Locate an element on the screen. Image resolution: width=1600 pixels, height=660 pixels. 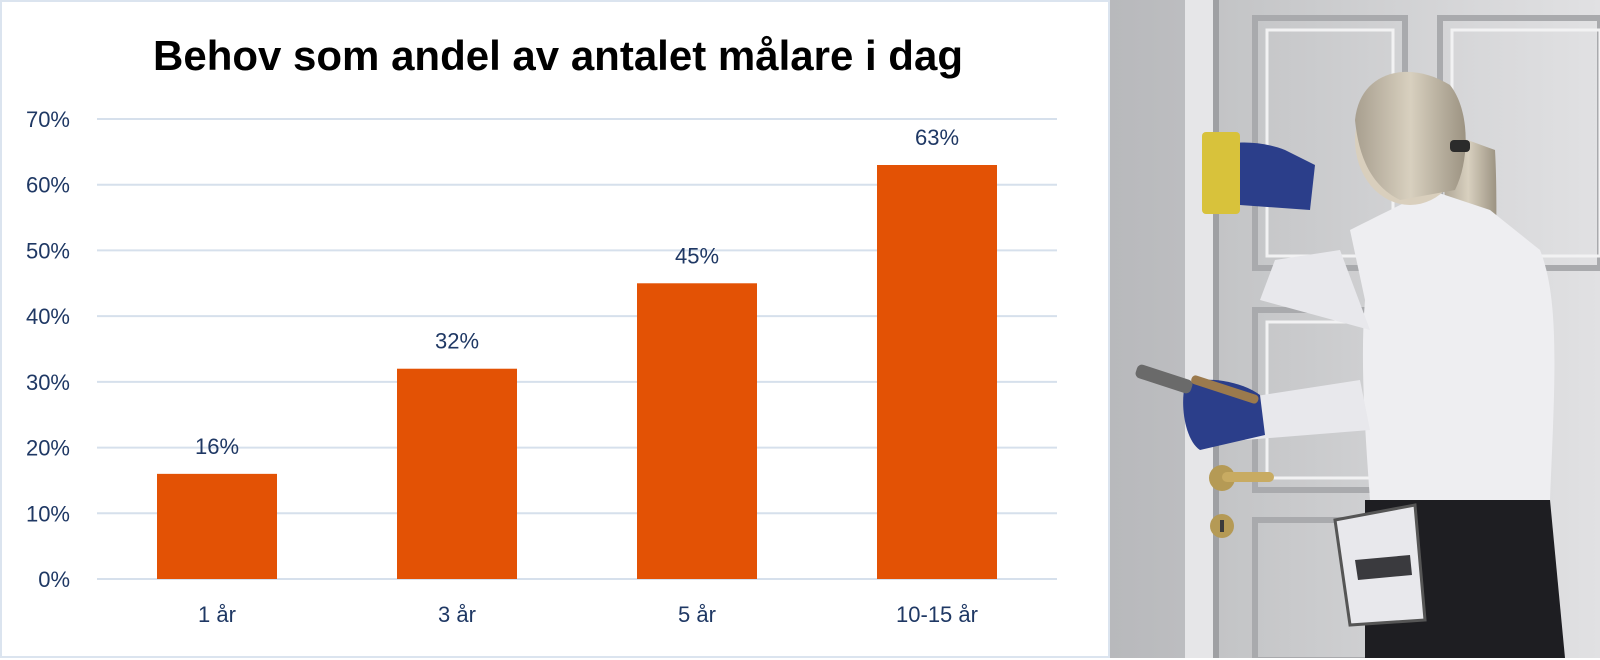
y-tick-label: 70% is located at coordinates (48, 119).